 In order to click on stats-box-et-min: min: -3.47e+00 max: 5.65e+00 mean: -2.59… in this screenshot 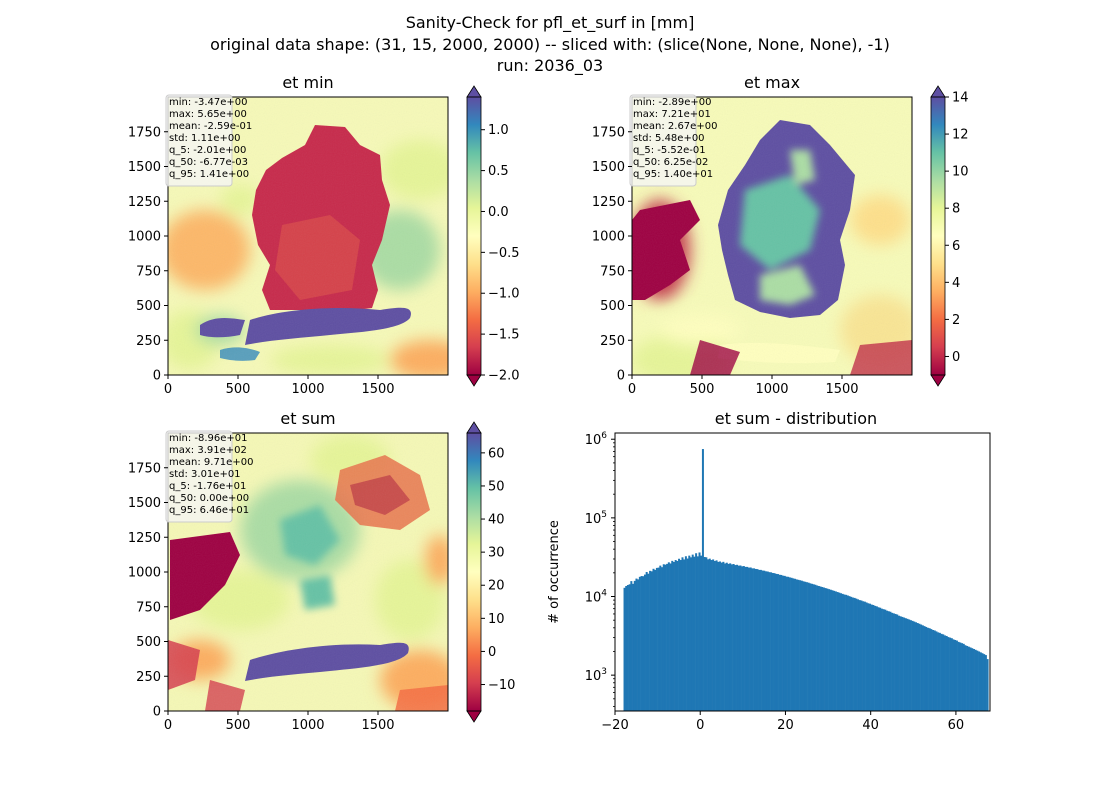, I will do `click(208, 140)`.